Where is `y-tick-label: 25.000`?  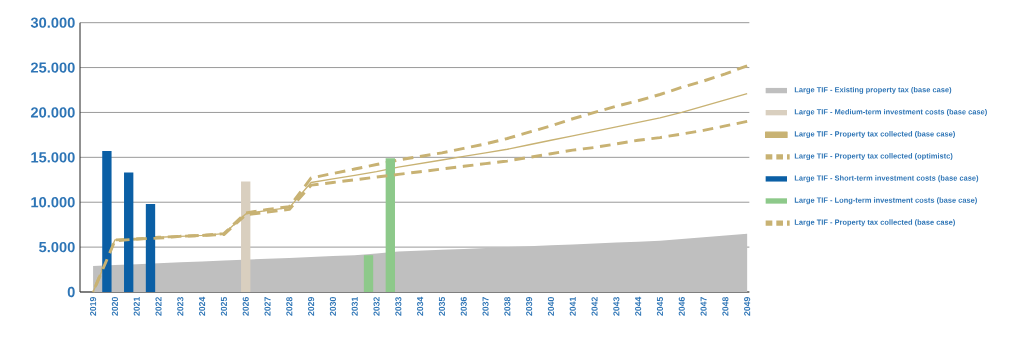 y-tick-label: 25.000 is located at coordinates (52, 67).